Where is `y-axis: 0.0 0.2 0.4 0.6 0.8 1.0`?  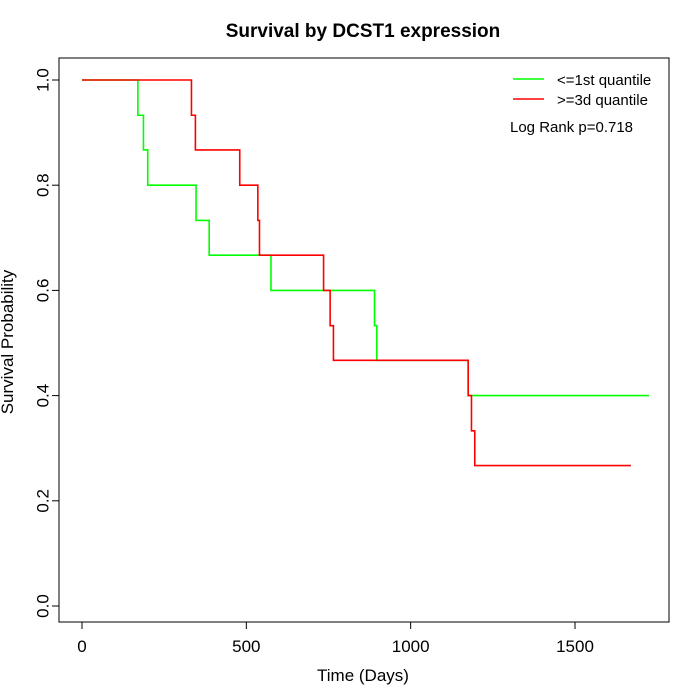 y-axis: 0.0 0.2 0.4 0.6 0.8 1.0 is located at coordinates (47, 343).